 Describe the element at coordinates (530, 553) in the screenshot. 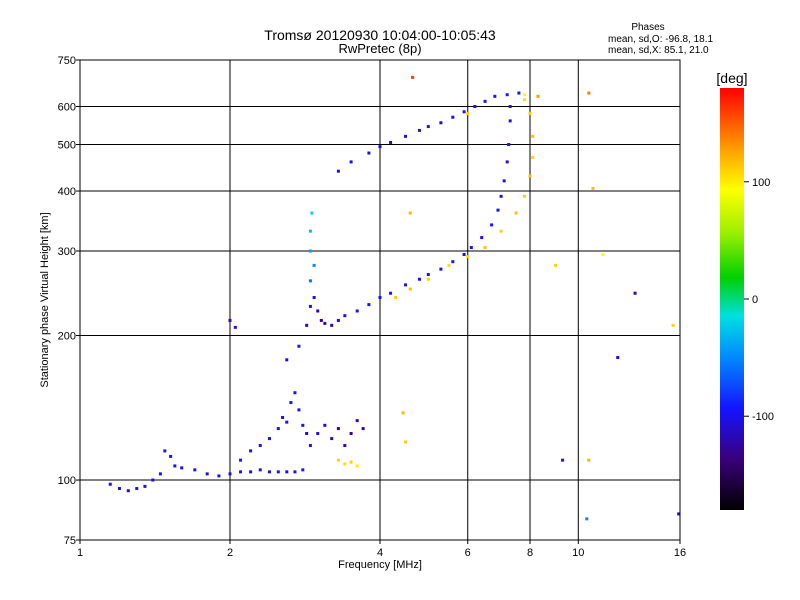

I see `x-tick-label: 8` at that location.